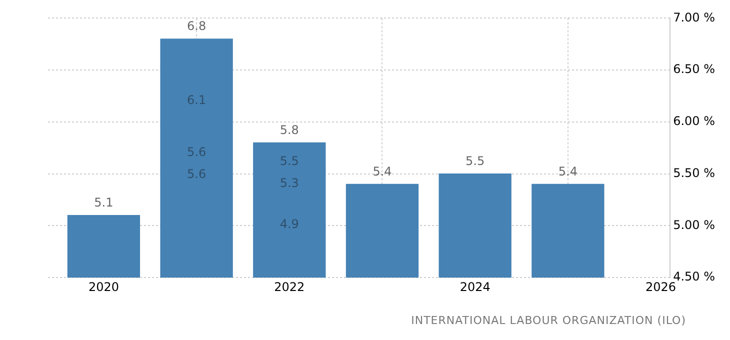 The image size is (730, 340). What do you see at coordinates (694, 121) in the screenshot?
I see `y-tick-label: 6.00 %` at bounding box center [694, 121].